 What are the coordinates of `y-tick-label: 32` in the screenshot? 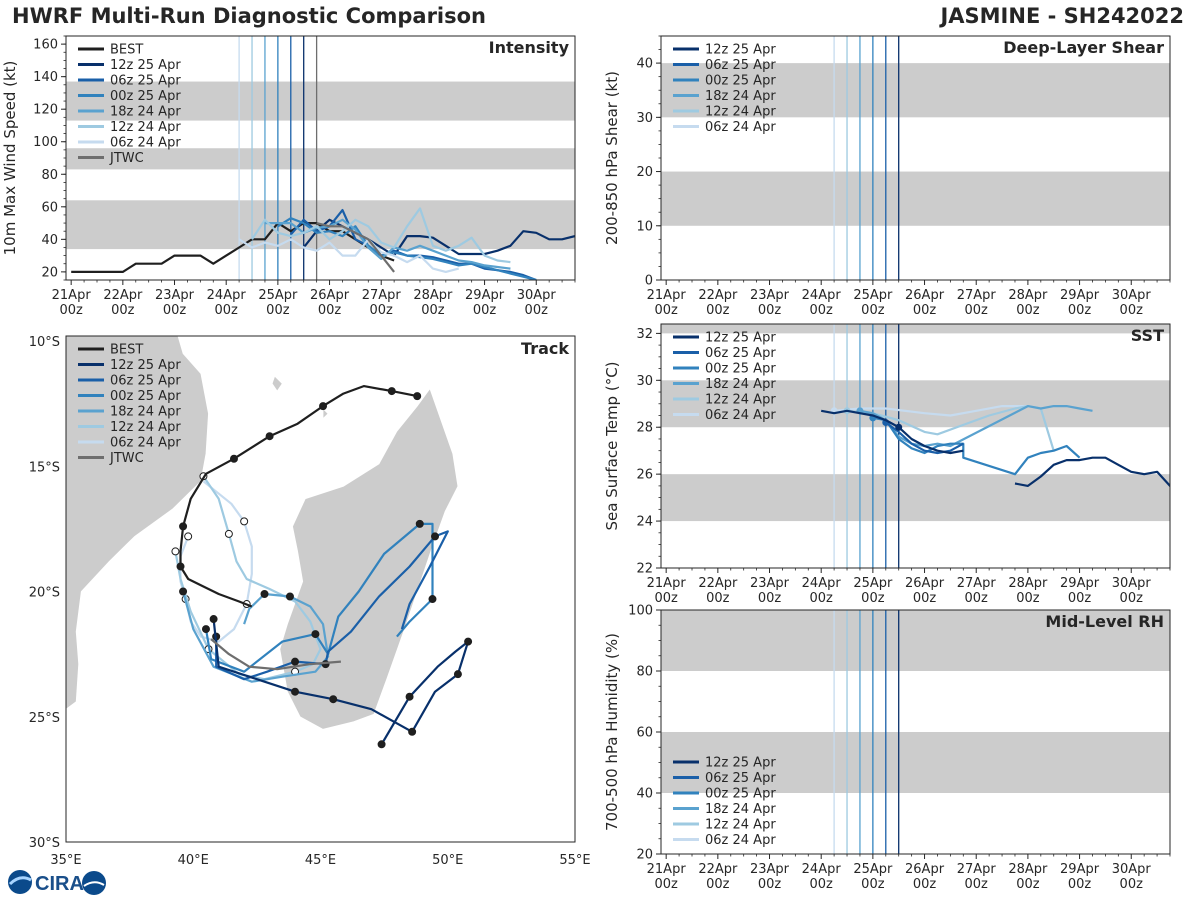 It's located at (644, 334).